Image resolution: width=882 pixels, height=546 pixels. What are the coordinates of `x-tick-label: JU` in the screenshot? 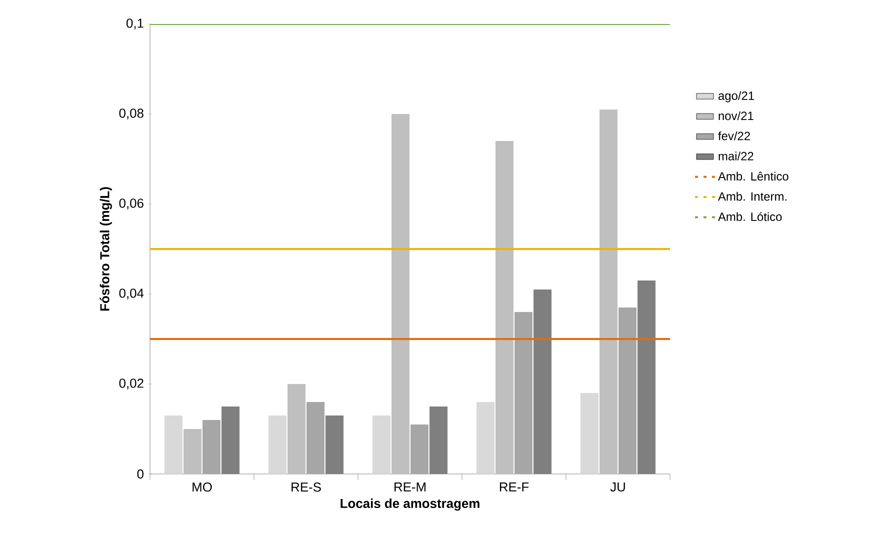 It's located at (617, 487).